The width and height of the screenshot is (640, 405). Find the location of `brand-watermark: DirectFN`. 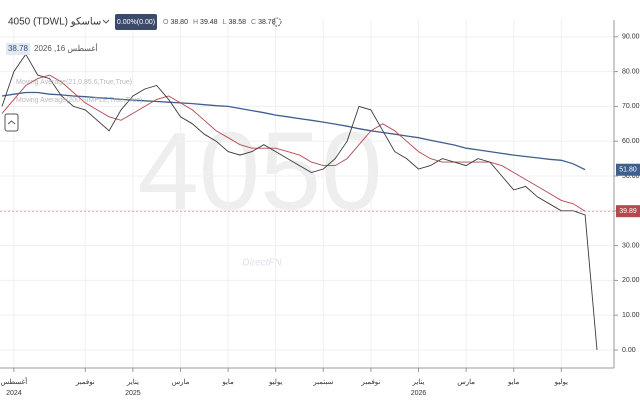

brand-watermark: DirectFN is located at coordinates (262, 263).